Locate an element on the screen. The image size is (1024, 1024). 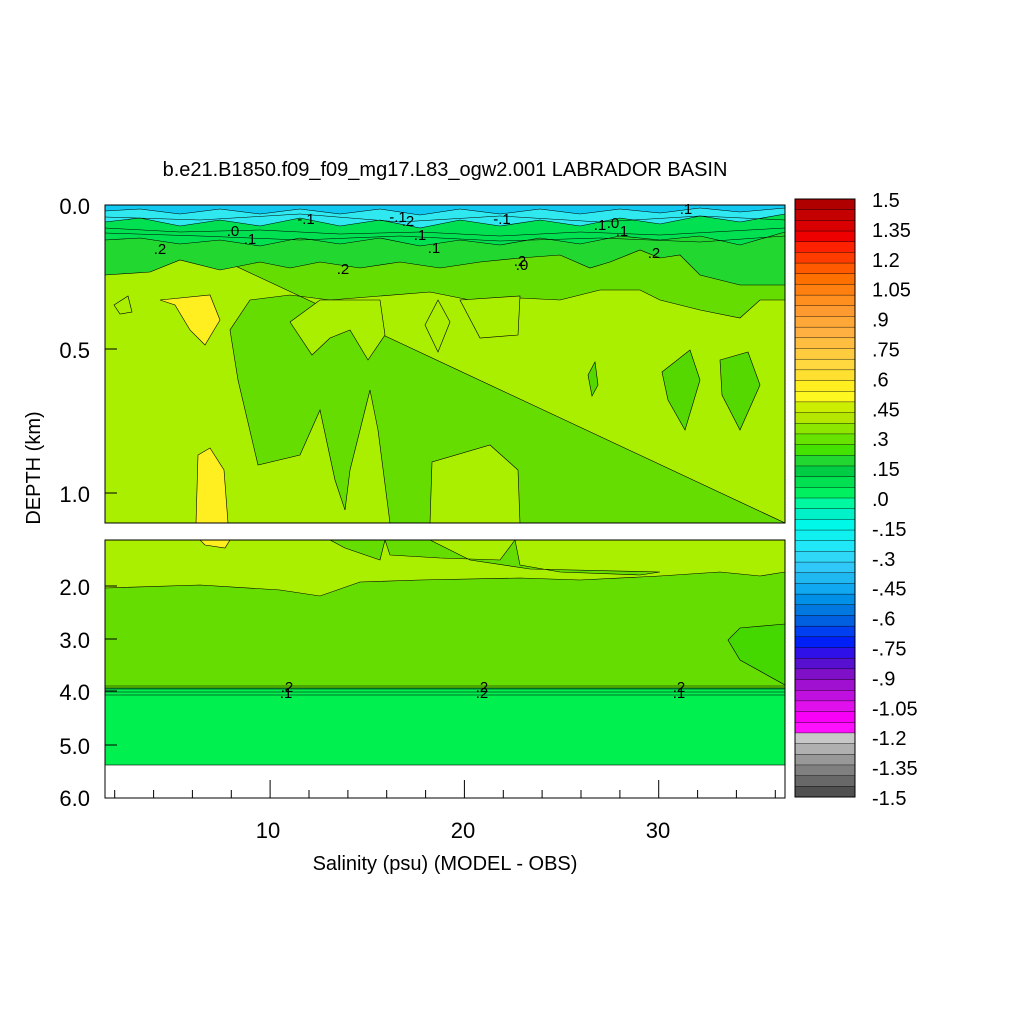
colorbar-label: .0 is located at coordinates (880, 500).